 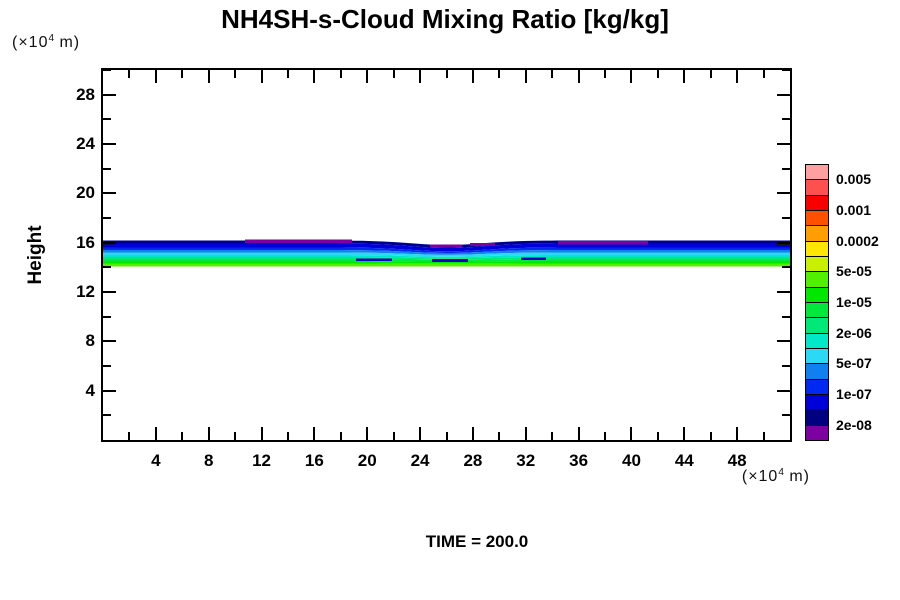 What do you see at coordinates (30, 42) in the screenshot?
I see `y-unit-prefix: (×10` at bounding box center [30, 42].